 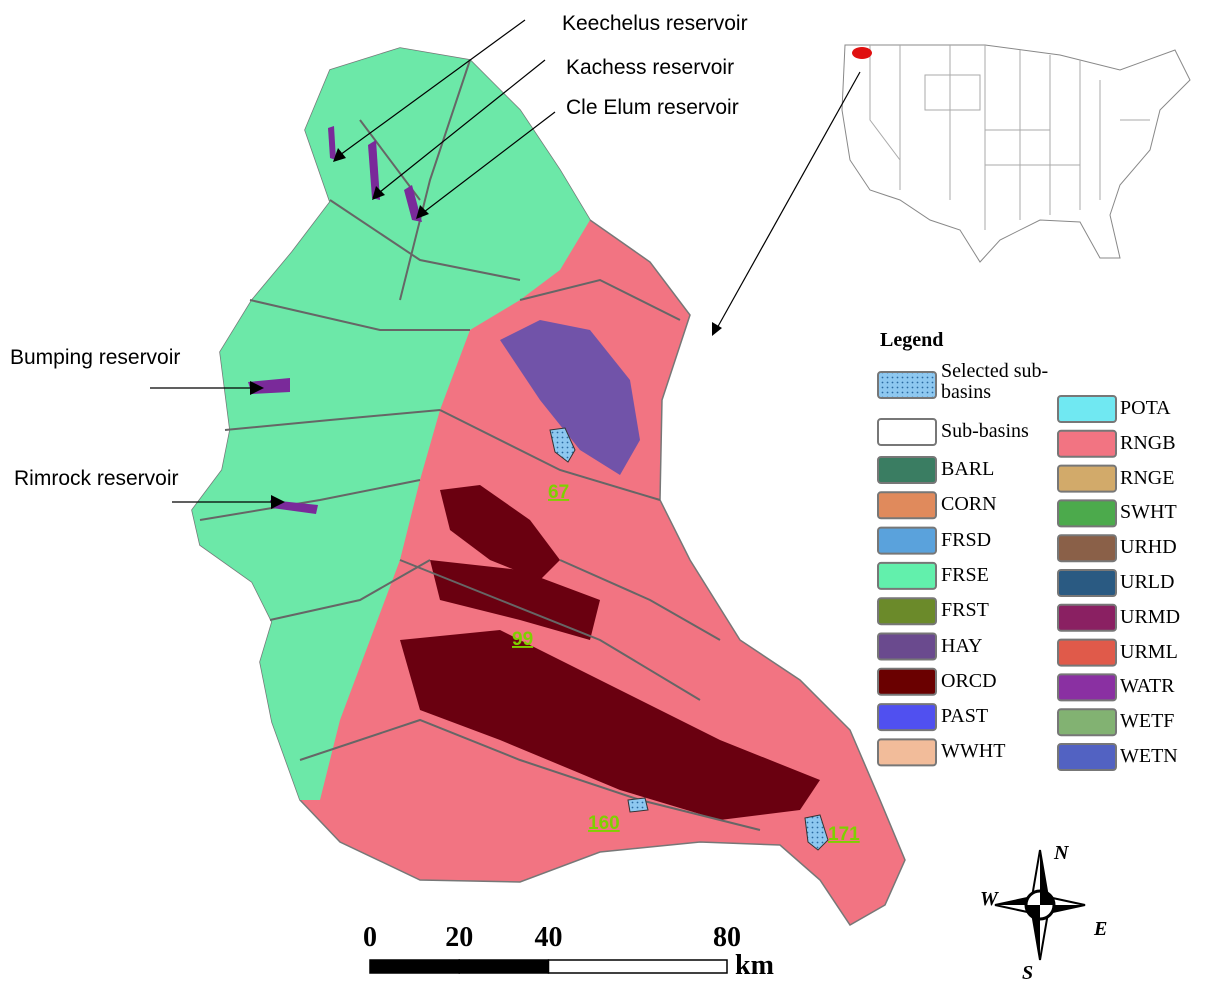 I want to click on washington-highlight, so click(x=862, y=53).